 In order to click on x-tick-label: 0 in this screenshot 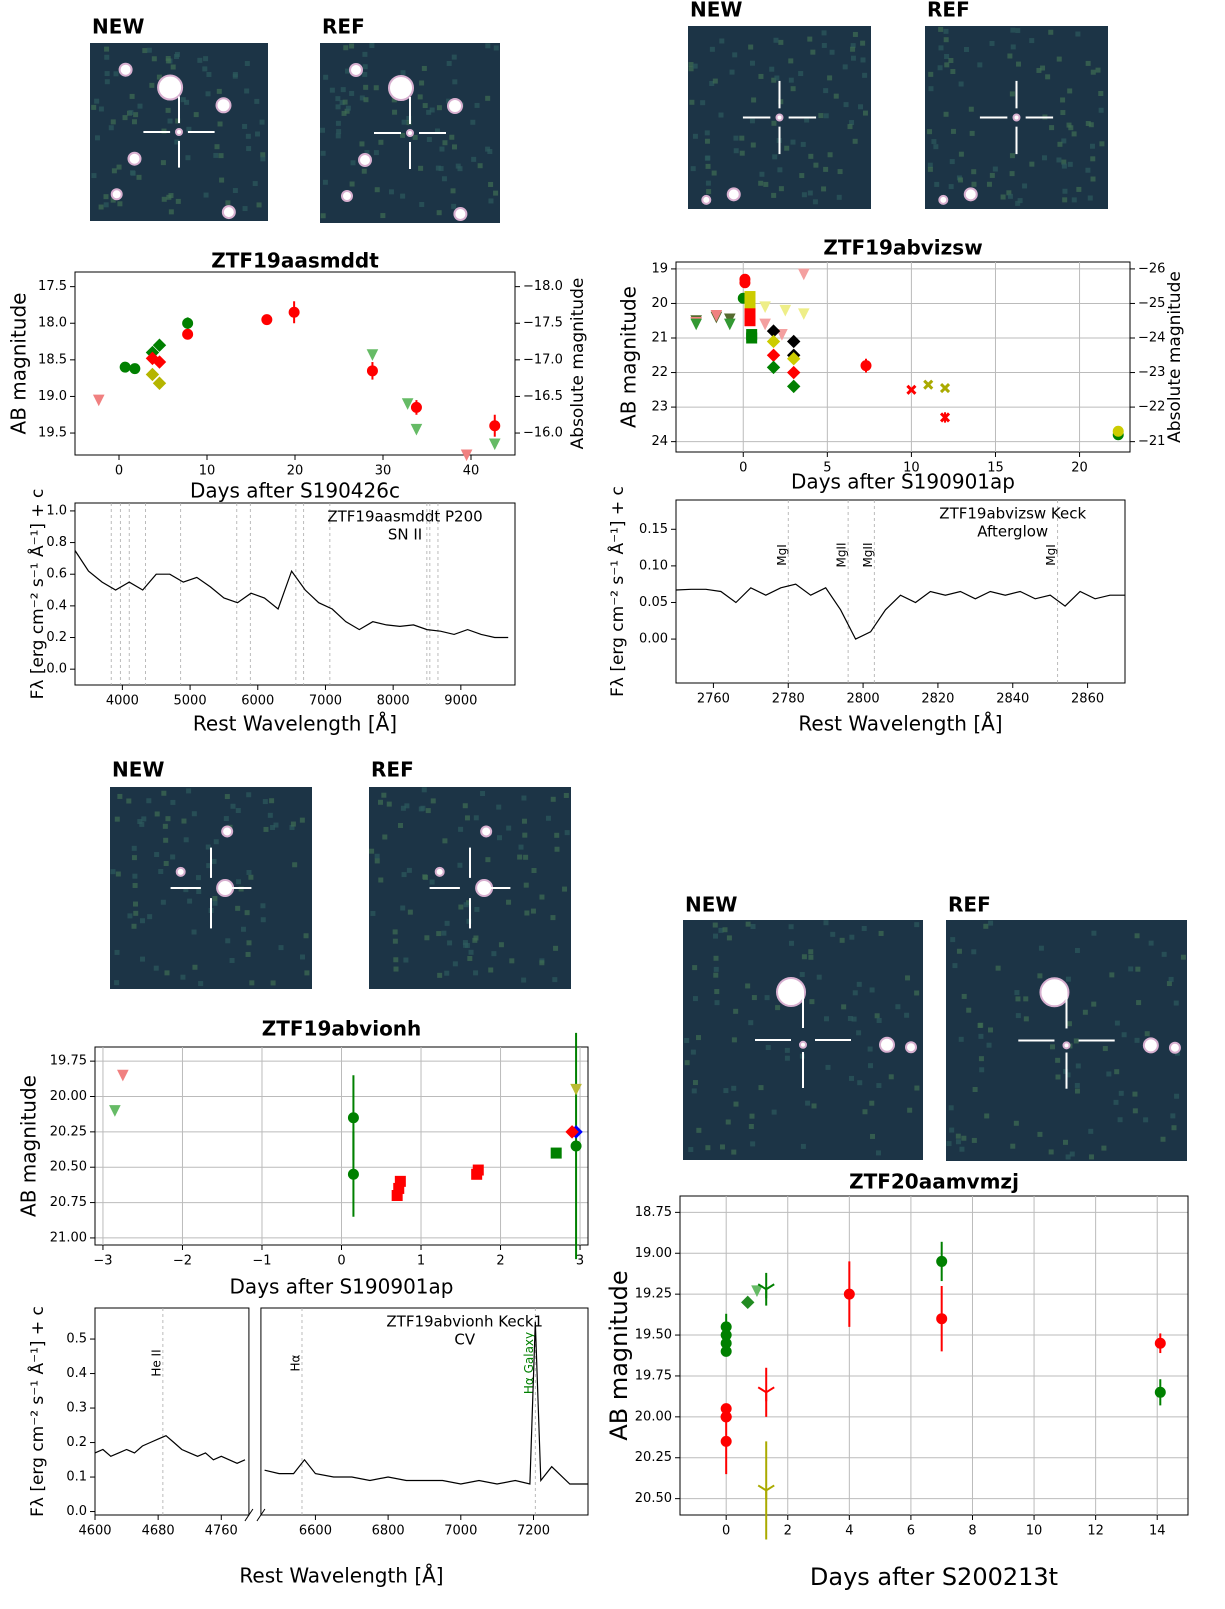, I will do `click(743, 468)`.